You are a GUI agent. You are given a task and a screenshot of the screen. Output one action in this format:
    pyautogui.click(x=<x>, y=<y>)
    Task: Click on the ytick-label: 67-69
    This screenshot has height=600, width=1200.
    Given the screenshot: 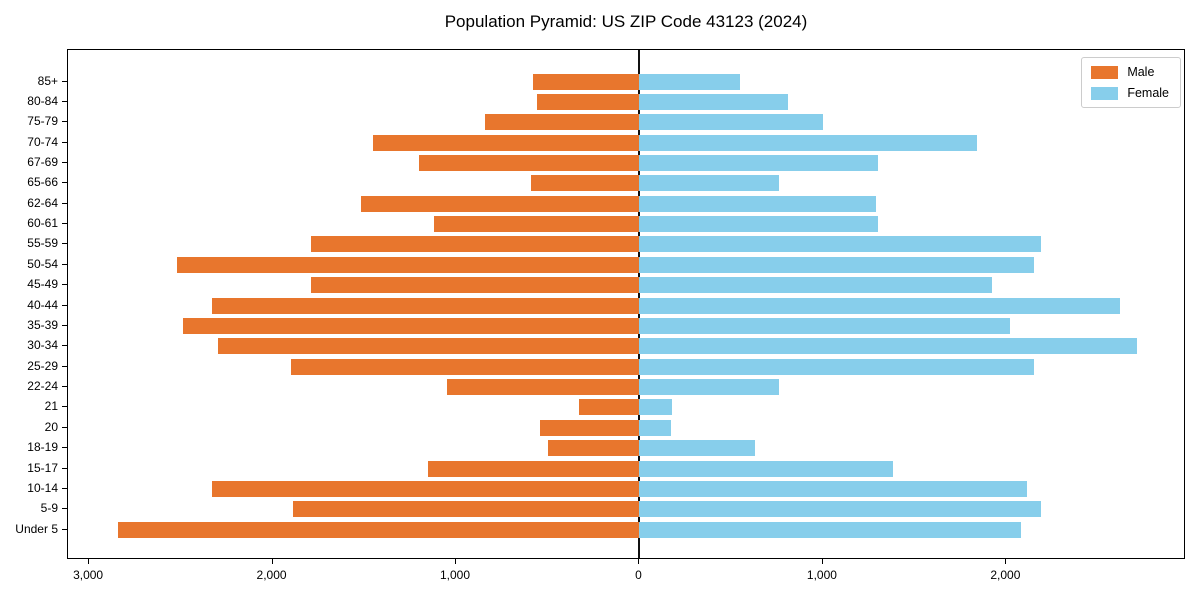 What is the action you would take?
    pyautogui.click(x=42, y=161)
    